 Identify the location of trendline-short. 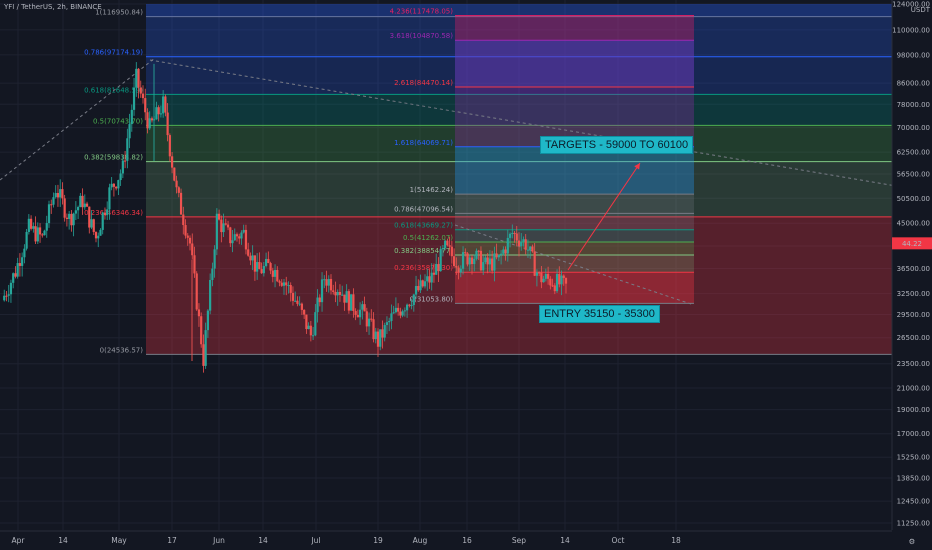
(574, 265).